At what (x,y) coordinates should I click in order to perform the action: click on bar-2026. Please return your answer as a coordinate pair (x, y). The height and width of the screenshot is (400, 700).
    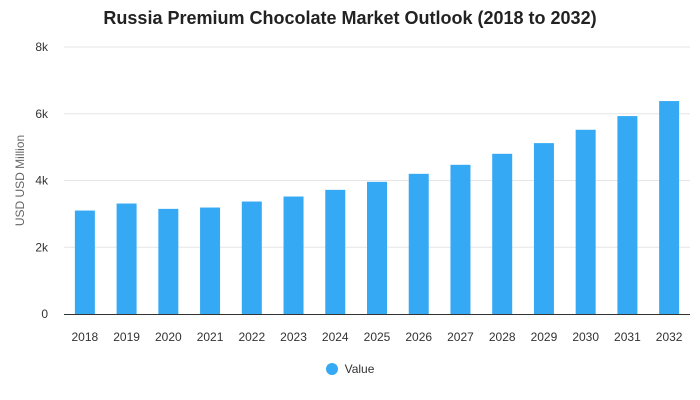
    Looking at the image, I should click on (418, 243).